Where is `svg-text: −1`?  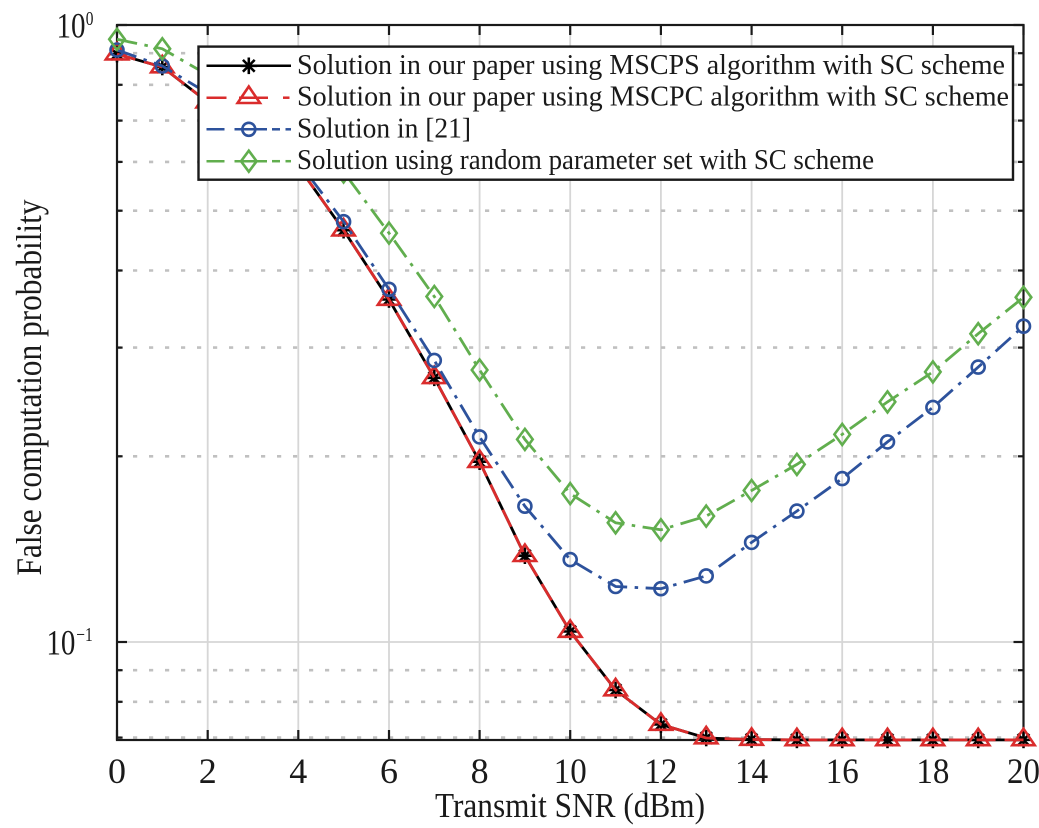 svg-text: −1 is located at coordinates (84, 635).